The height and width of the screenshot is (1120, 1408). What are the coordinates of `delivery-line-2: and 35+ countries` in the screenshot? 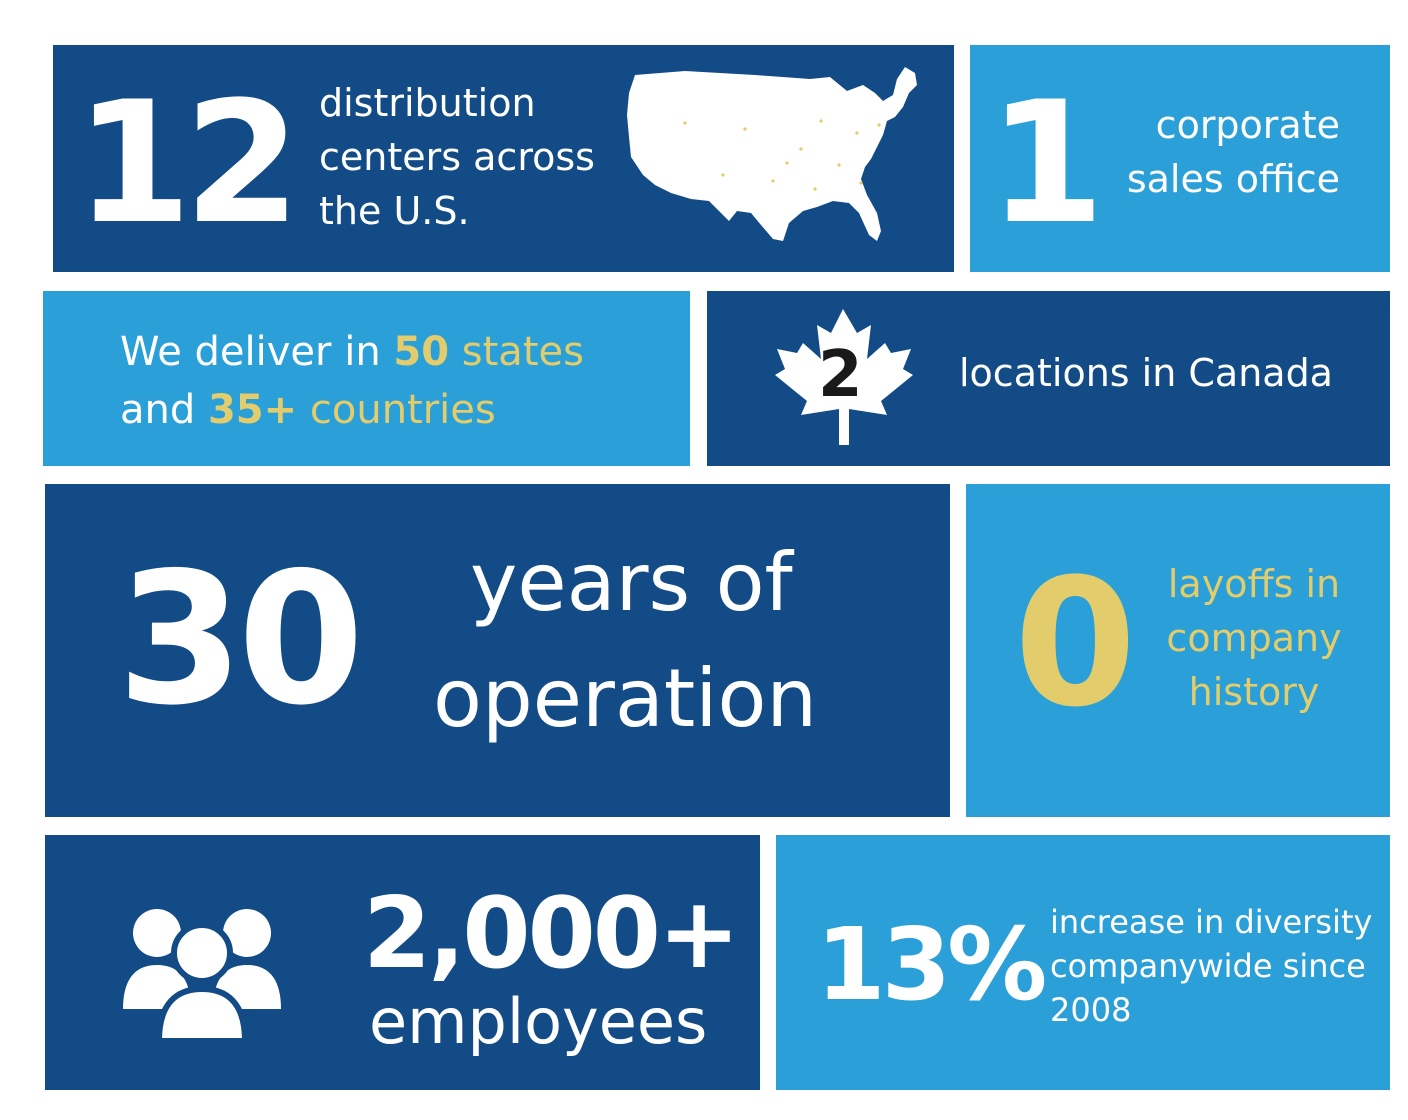 It's located at (308, 410).